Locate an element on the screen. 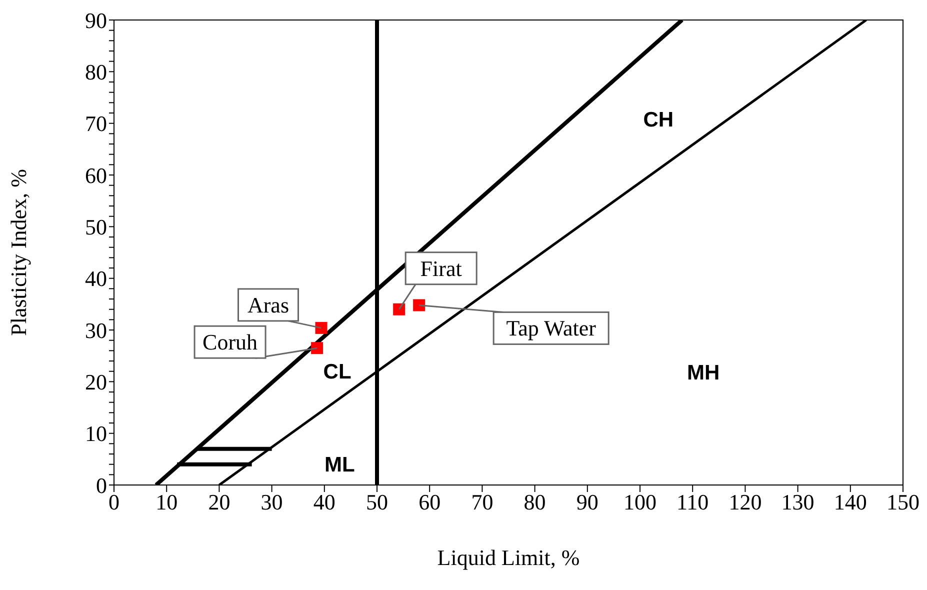 The height and width of the screenshot is (590, 927). annotation: Tap Water is located at coordinates (551, 328).